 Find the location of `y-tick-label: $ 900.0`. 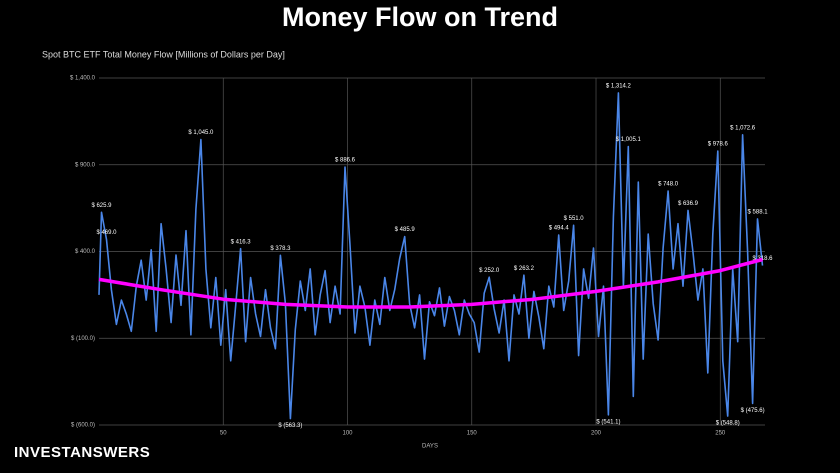

y-tick-label: $ 900.0 is located at coordinates (85, 165).